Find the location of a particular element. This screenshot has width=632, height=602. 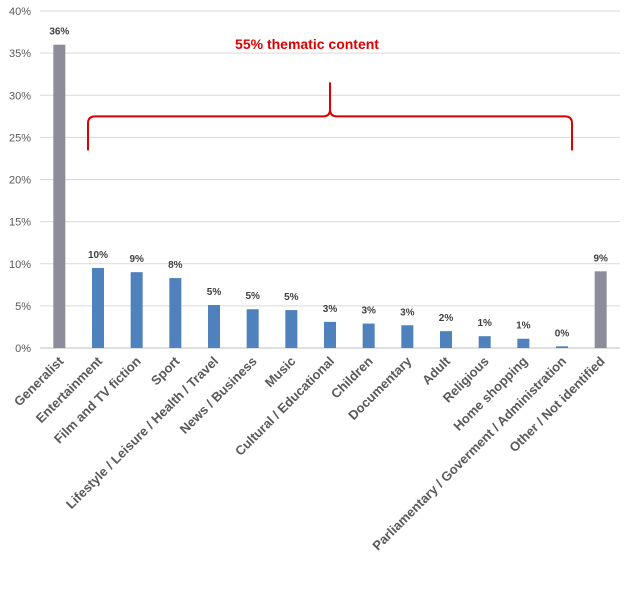

data-label: 8% is located at coordinates (175, 265).